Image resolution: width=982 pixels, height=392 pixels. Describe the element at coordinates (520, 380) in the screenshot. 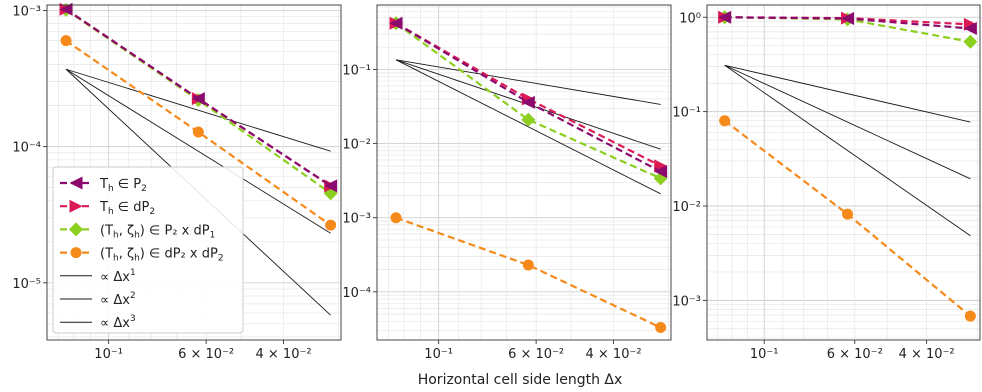

I see `x-axis-label: Horizontal cell side length Δx` at that location.